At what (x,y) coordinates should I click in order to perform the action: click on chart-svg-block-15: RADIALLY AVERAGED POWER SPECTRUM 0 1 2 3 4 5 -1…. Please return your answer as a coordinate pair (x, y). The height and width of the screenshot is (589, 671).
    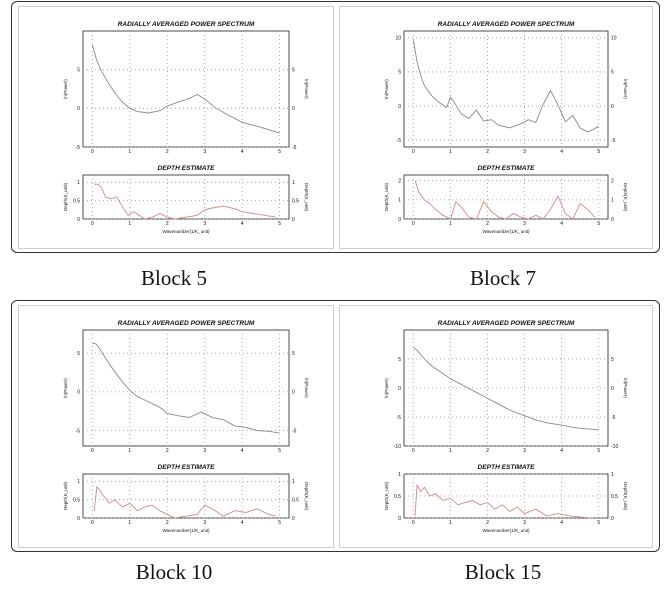
    Looking at the image, I should click on (506, 426).